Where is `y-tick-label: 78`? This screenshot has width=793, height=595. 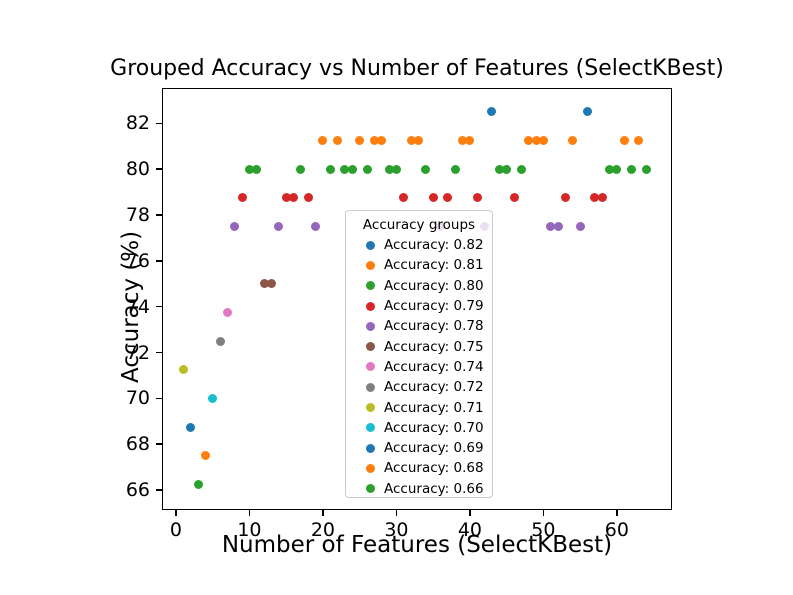
y-tick-label: 78 is located at coordinates (137, 214).